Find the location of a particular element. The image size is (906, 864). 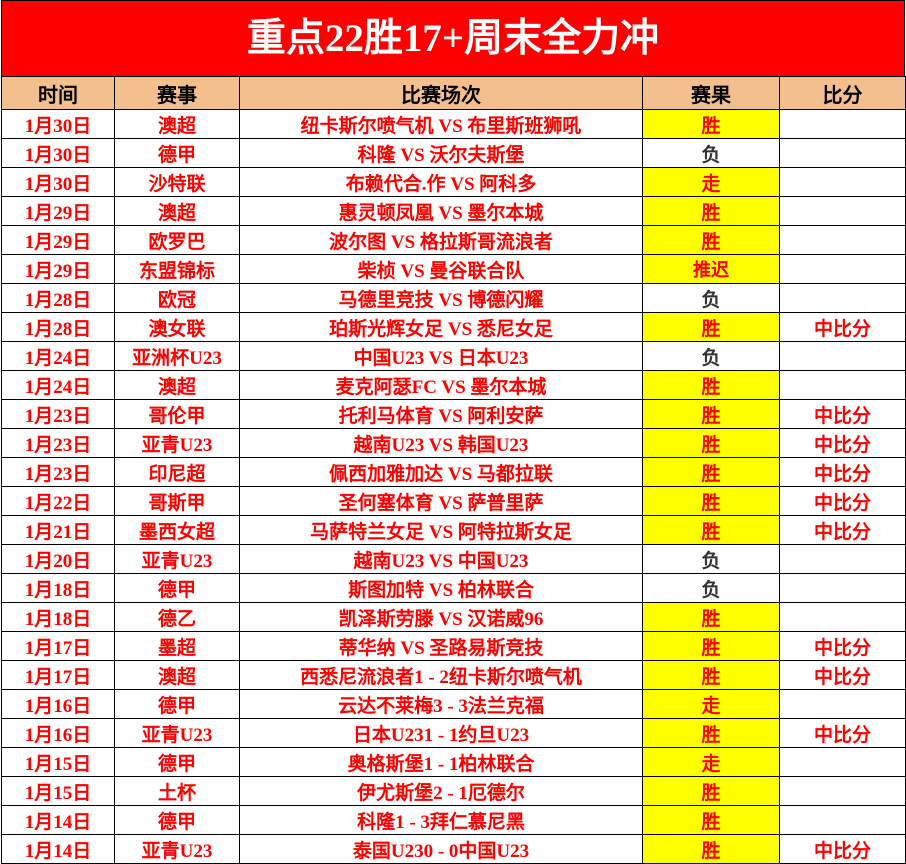

cell-league: 墨超 is located at coordinates (177, 646).